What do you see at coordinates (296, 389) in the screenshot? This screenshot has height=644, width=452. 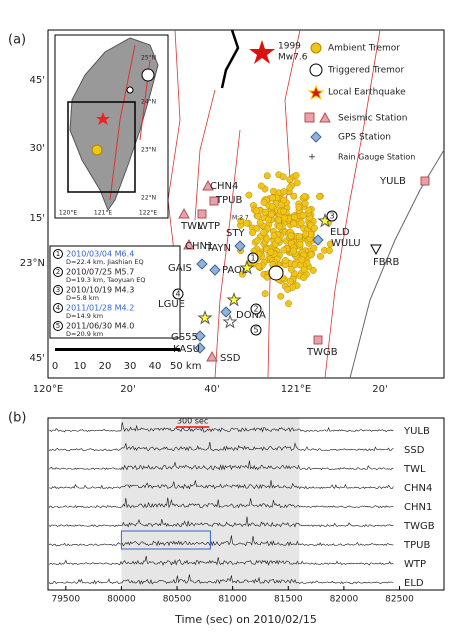 I see `lon-tick: 121°E` at bounding box center [296, 389].